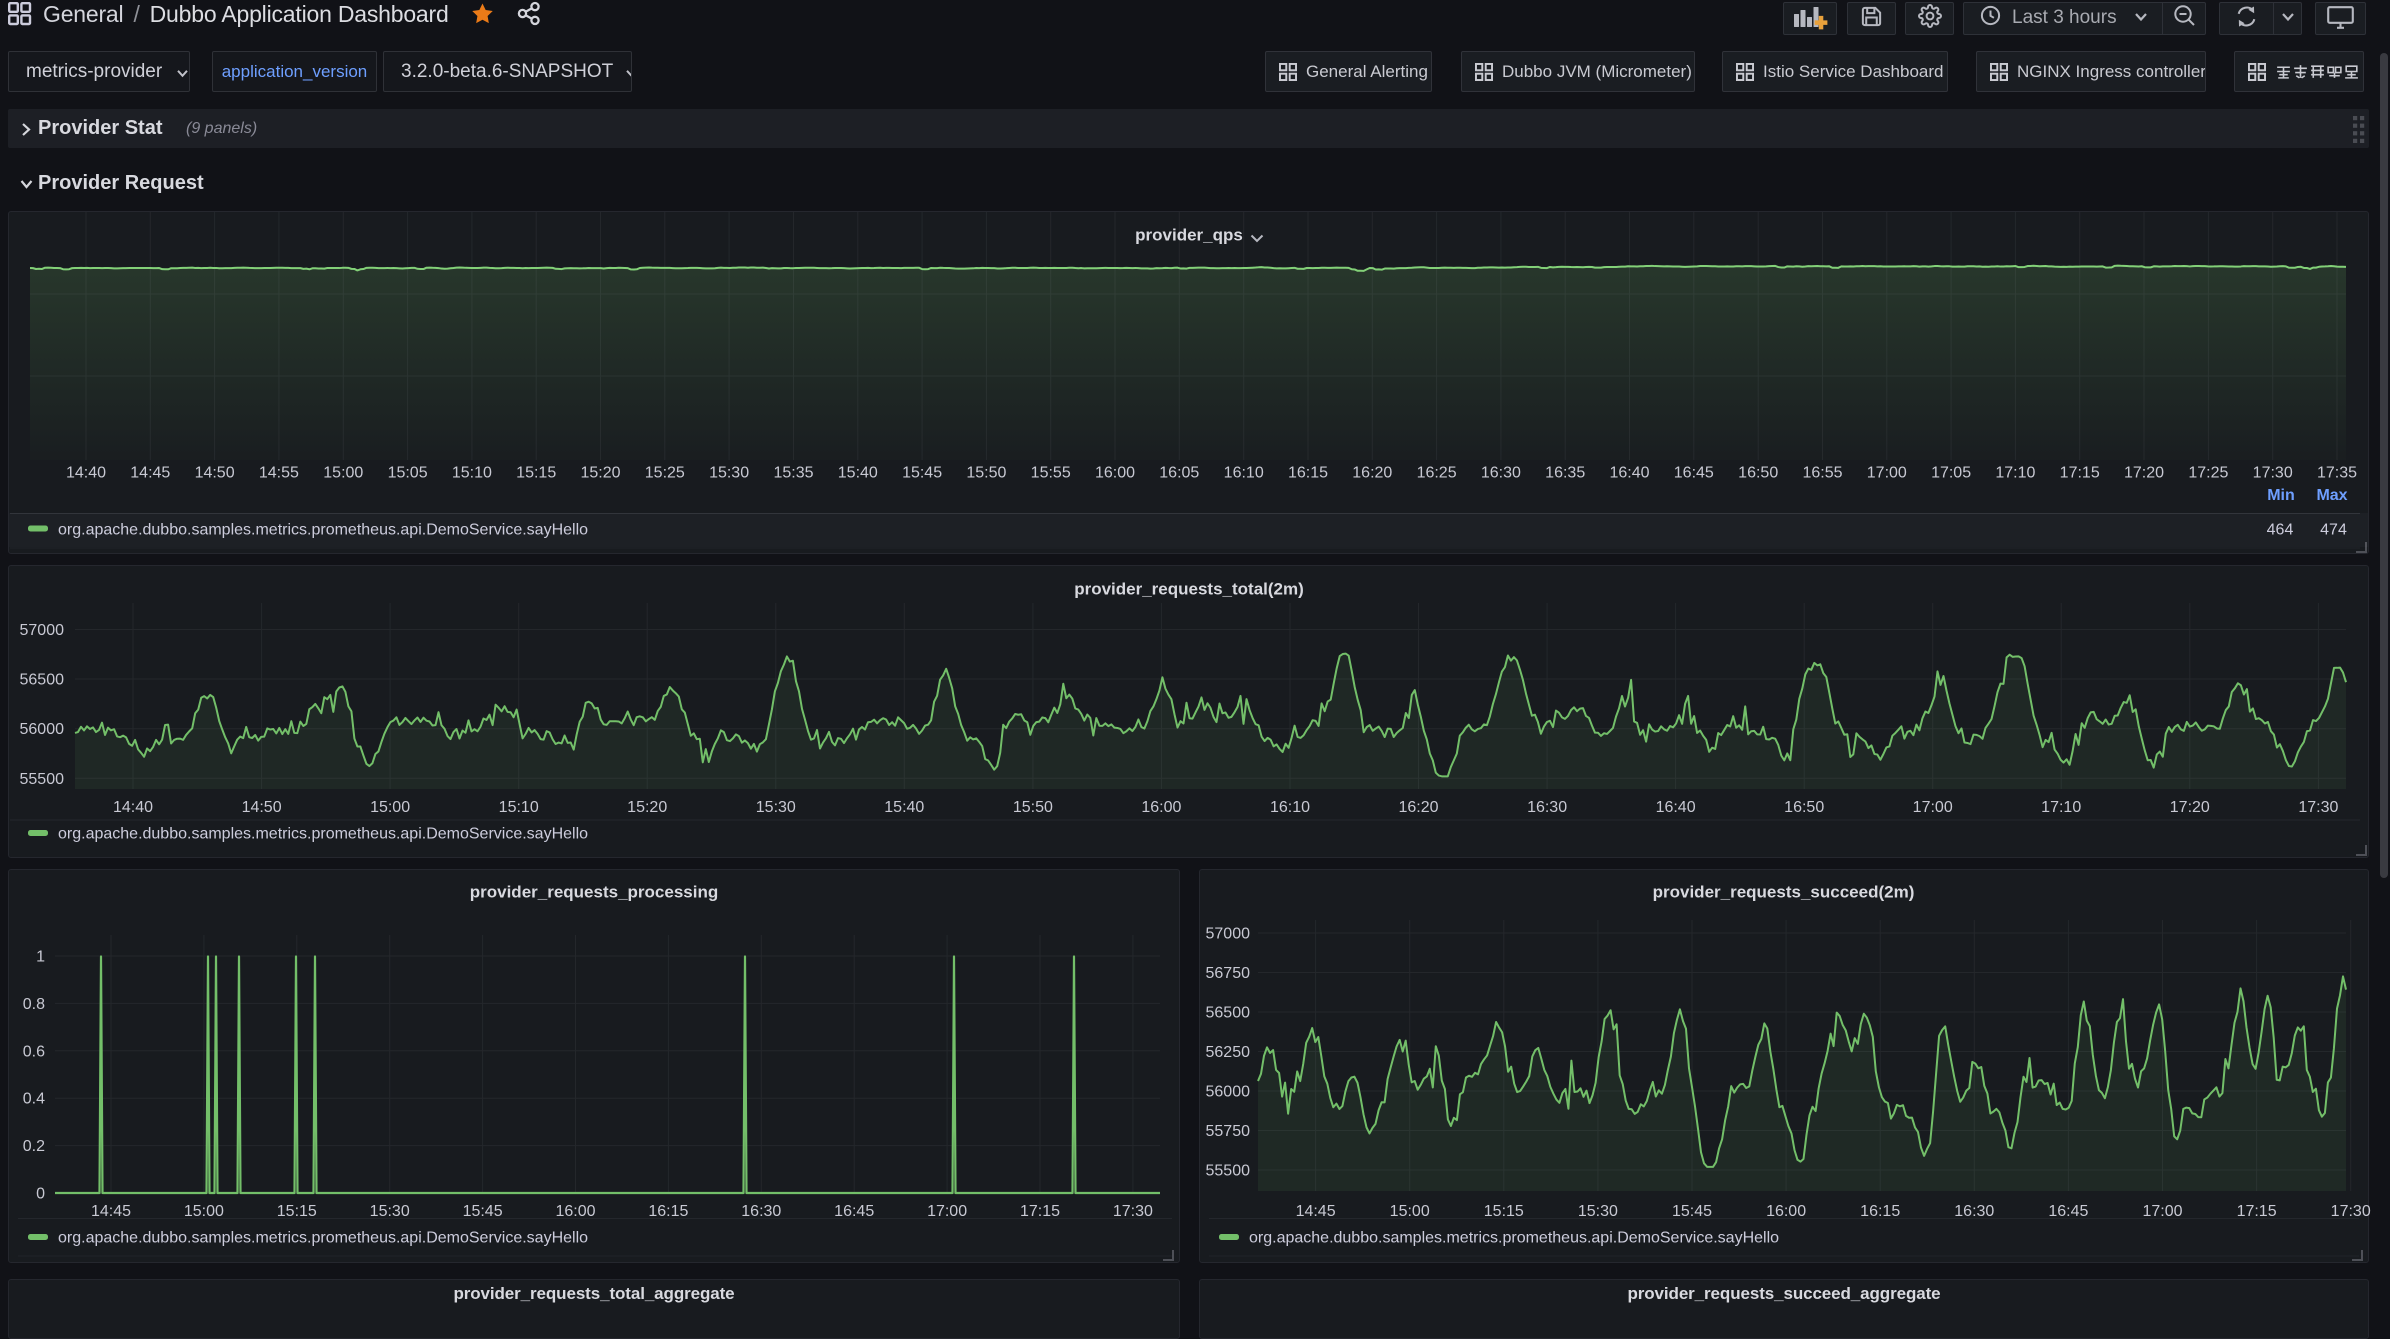  What do you see at coordinates (408, 473) in the screenshot?
I see `svg-text: 15:05` at bounding box center [408, 473].